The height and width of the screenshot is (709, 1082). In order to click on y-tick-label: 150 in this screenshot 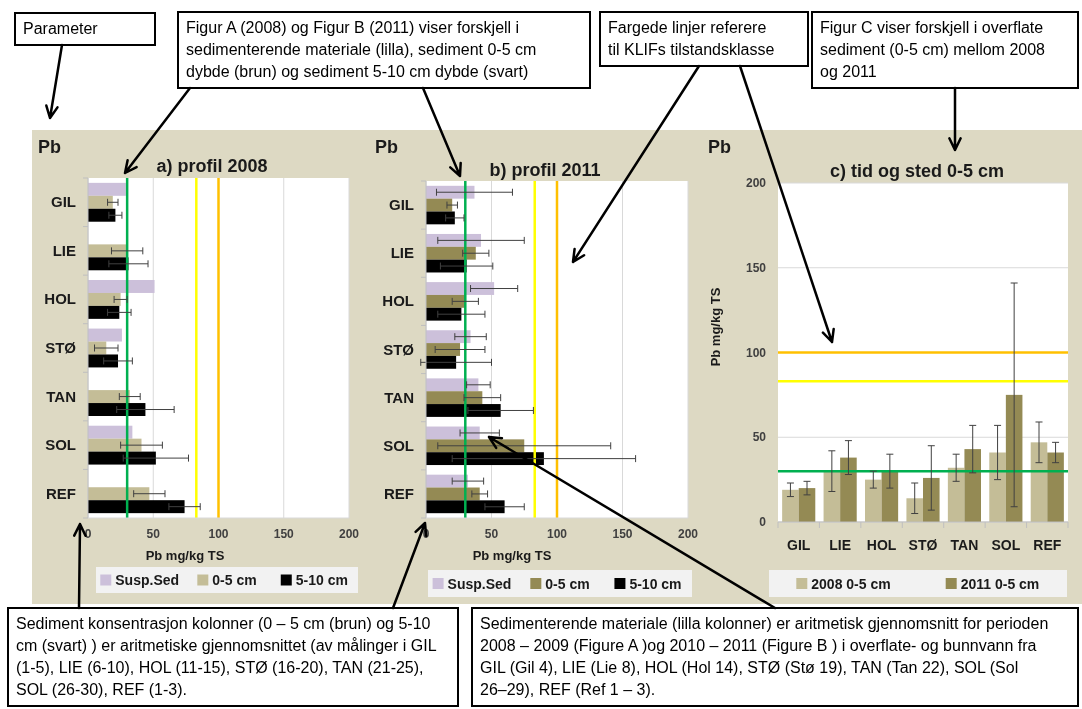, I will do `click(756, 267)`.